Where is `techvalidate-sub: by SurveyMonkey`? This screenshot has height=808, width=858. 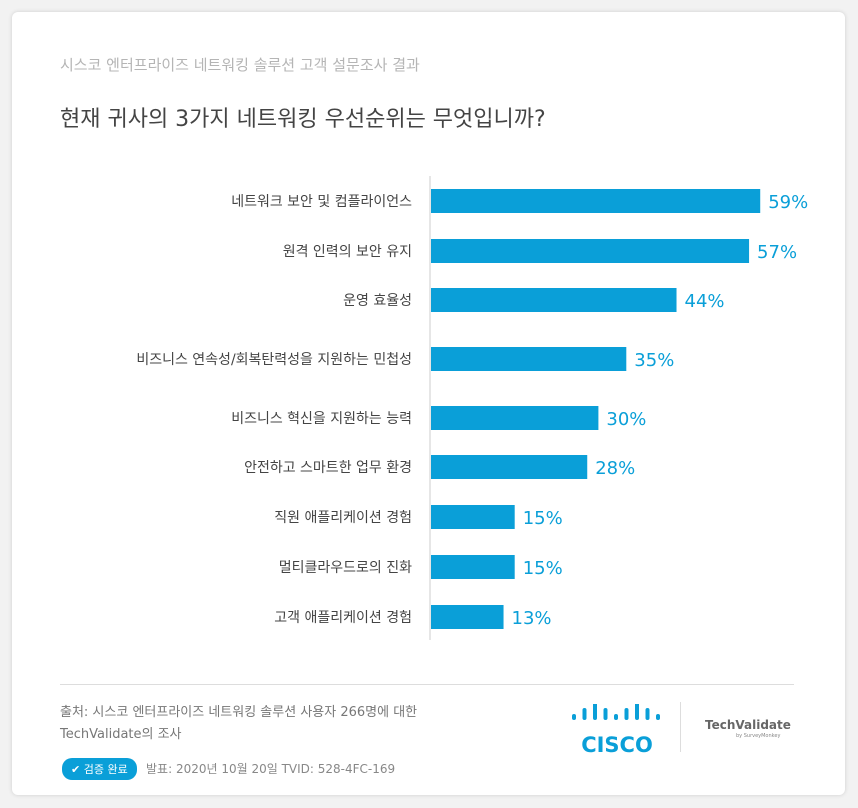
techvalidate-sub: by SurveyMonkey is located at coordinates (758, 736).